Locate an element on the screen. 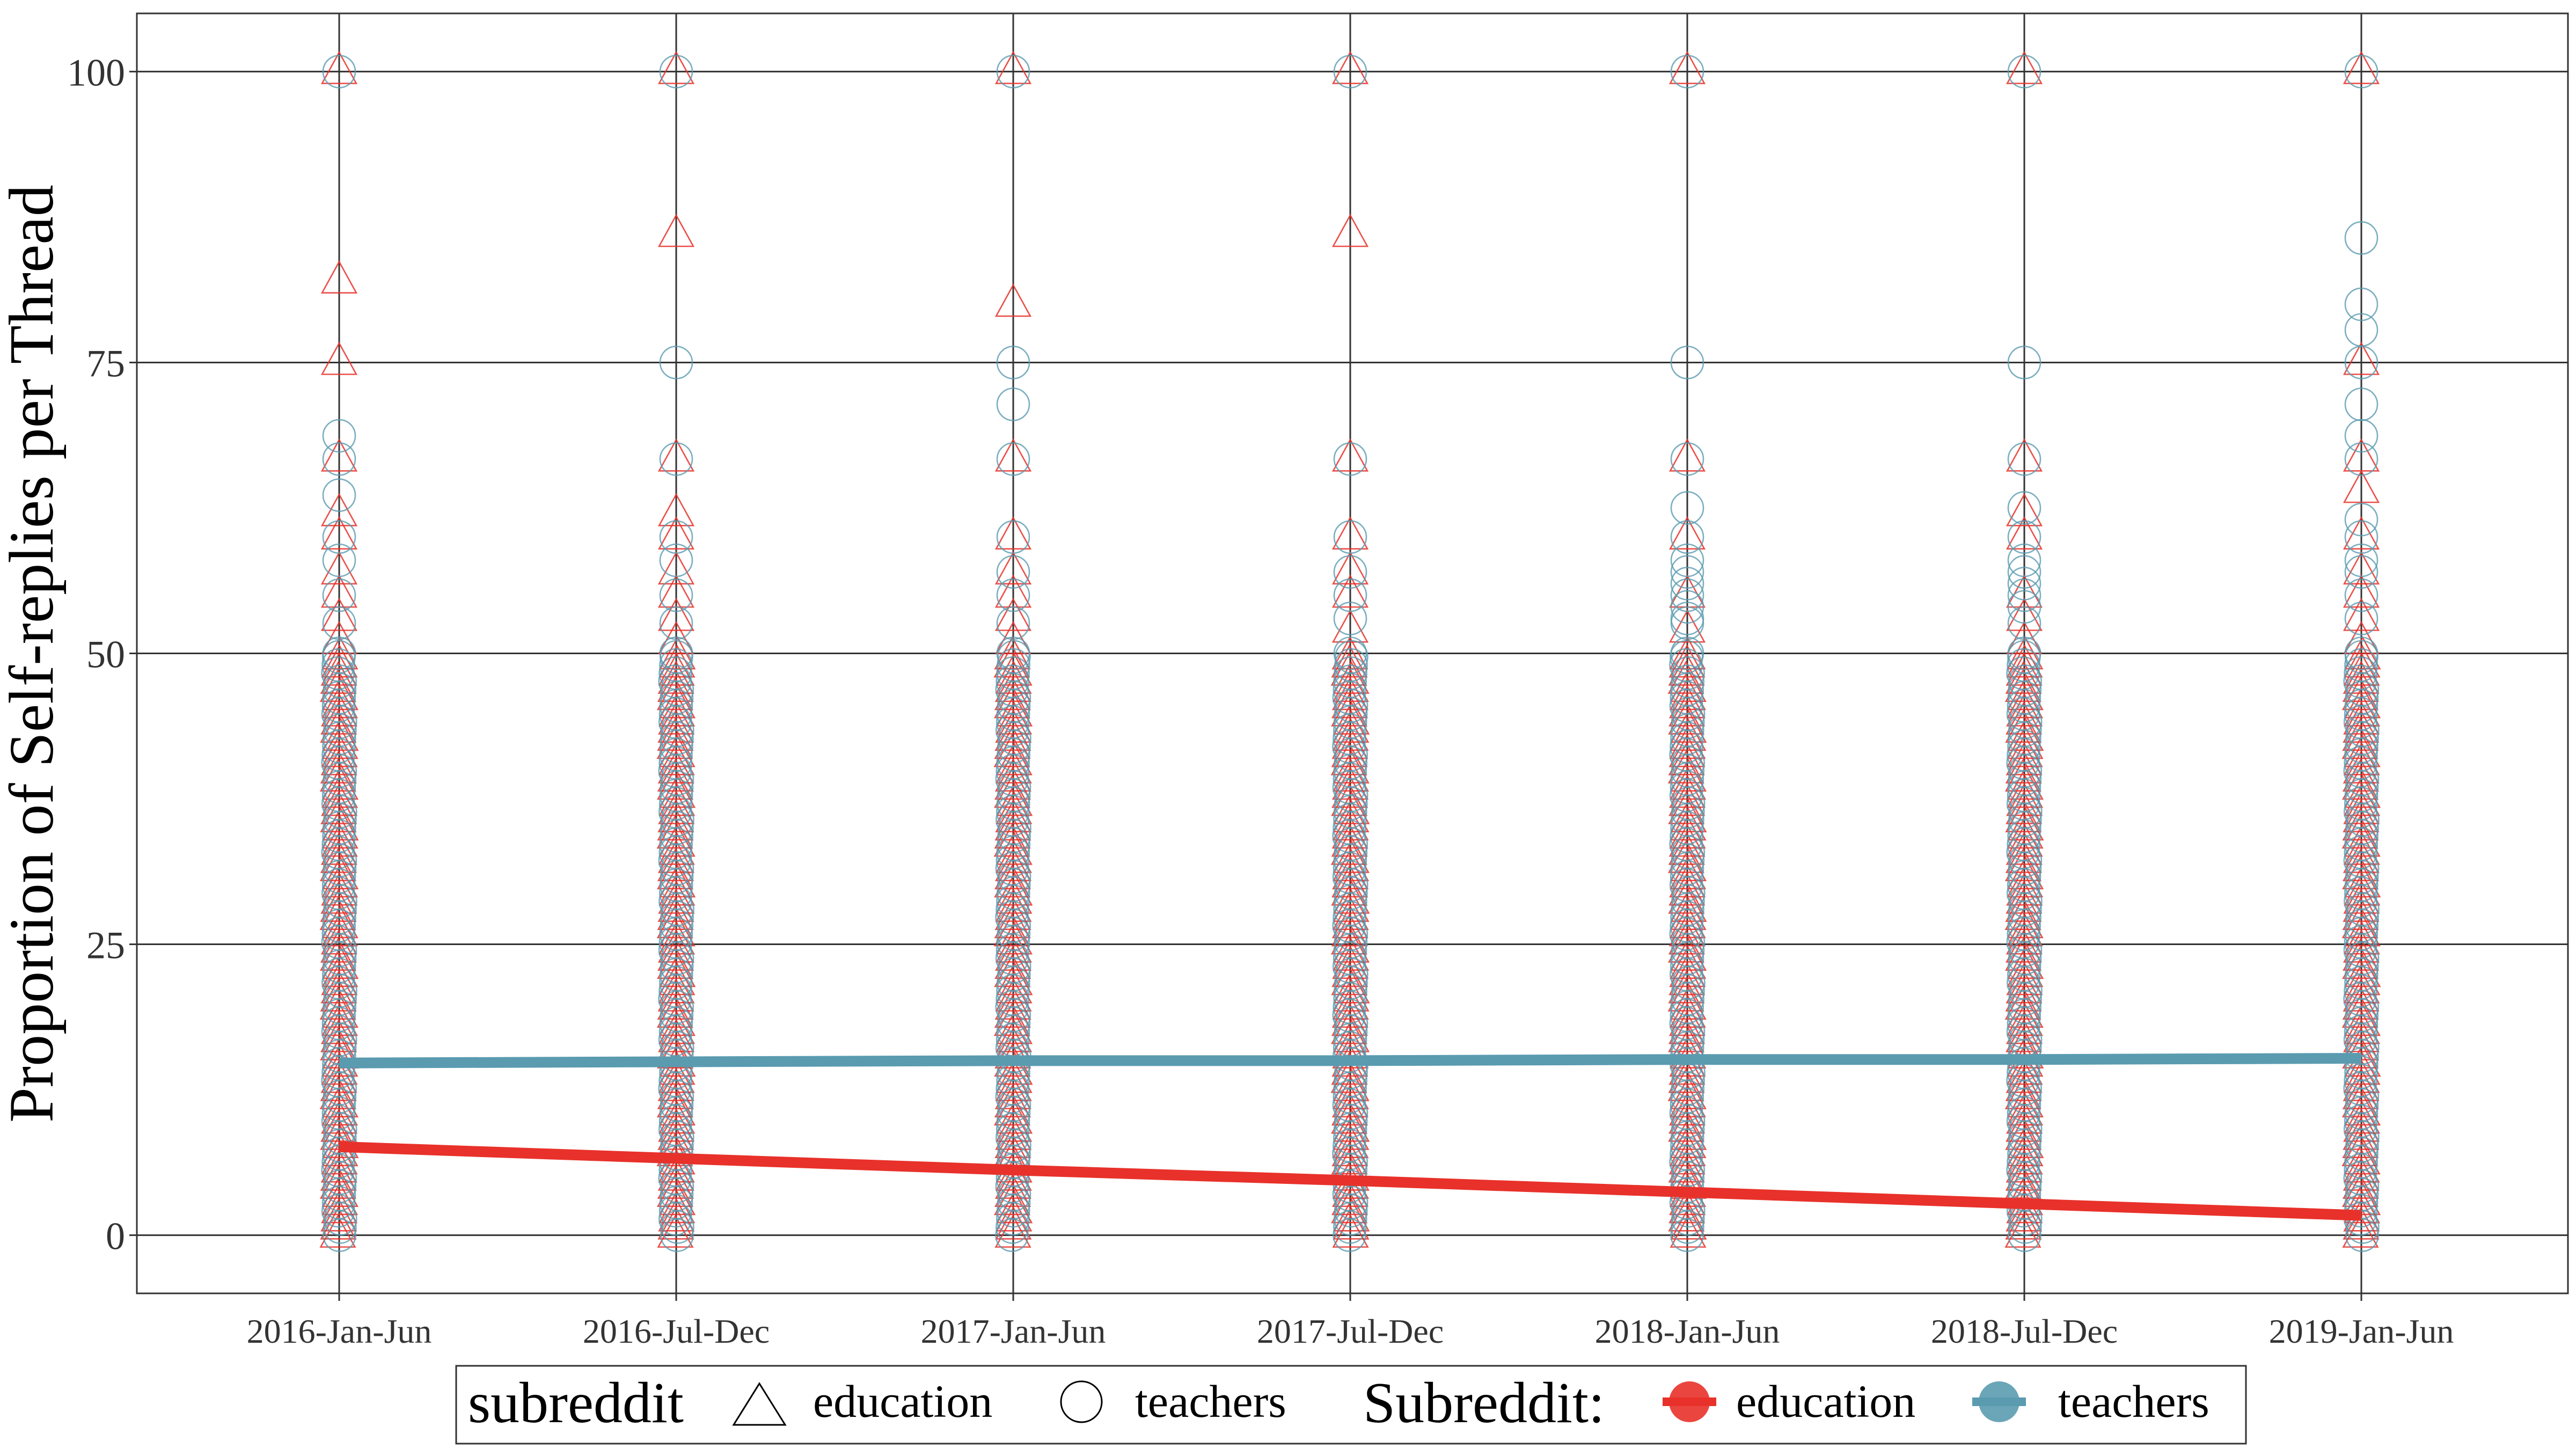  legend-education-color-bar is located at coordinates (1689, 1401).